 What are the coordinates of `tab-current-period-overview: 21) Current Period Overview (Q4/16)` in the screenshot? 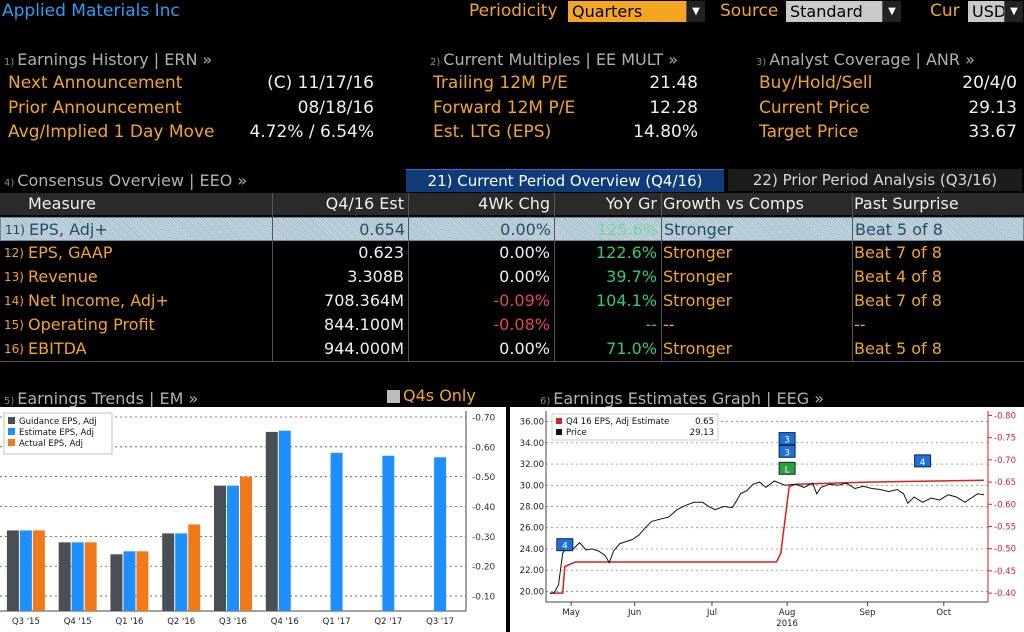 It's located at (565, 180).